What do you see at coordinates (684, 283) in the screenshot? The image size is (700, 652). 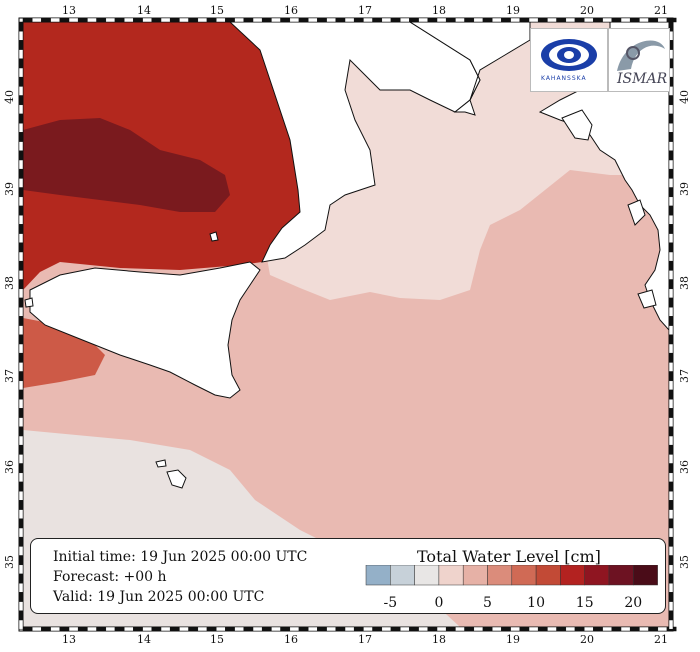 I see `lat-tick-label: 38` at bounding box center [684, 283].